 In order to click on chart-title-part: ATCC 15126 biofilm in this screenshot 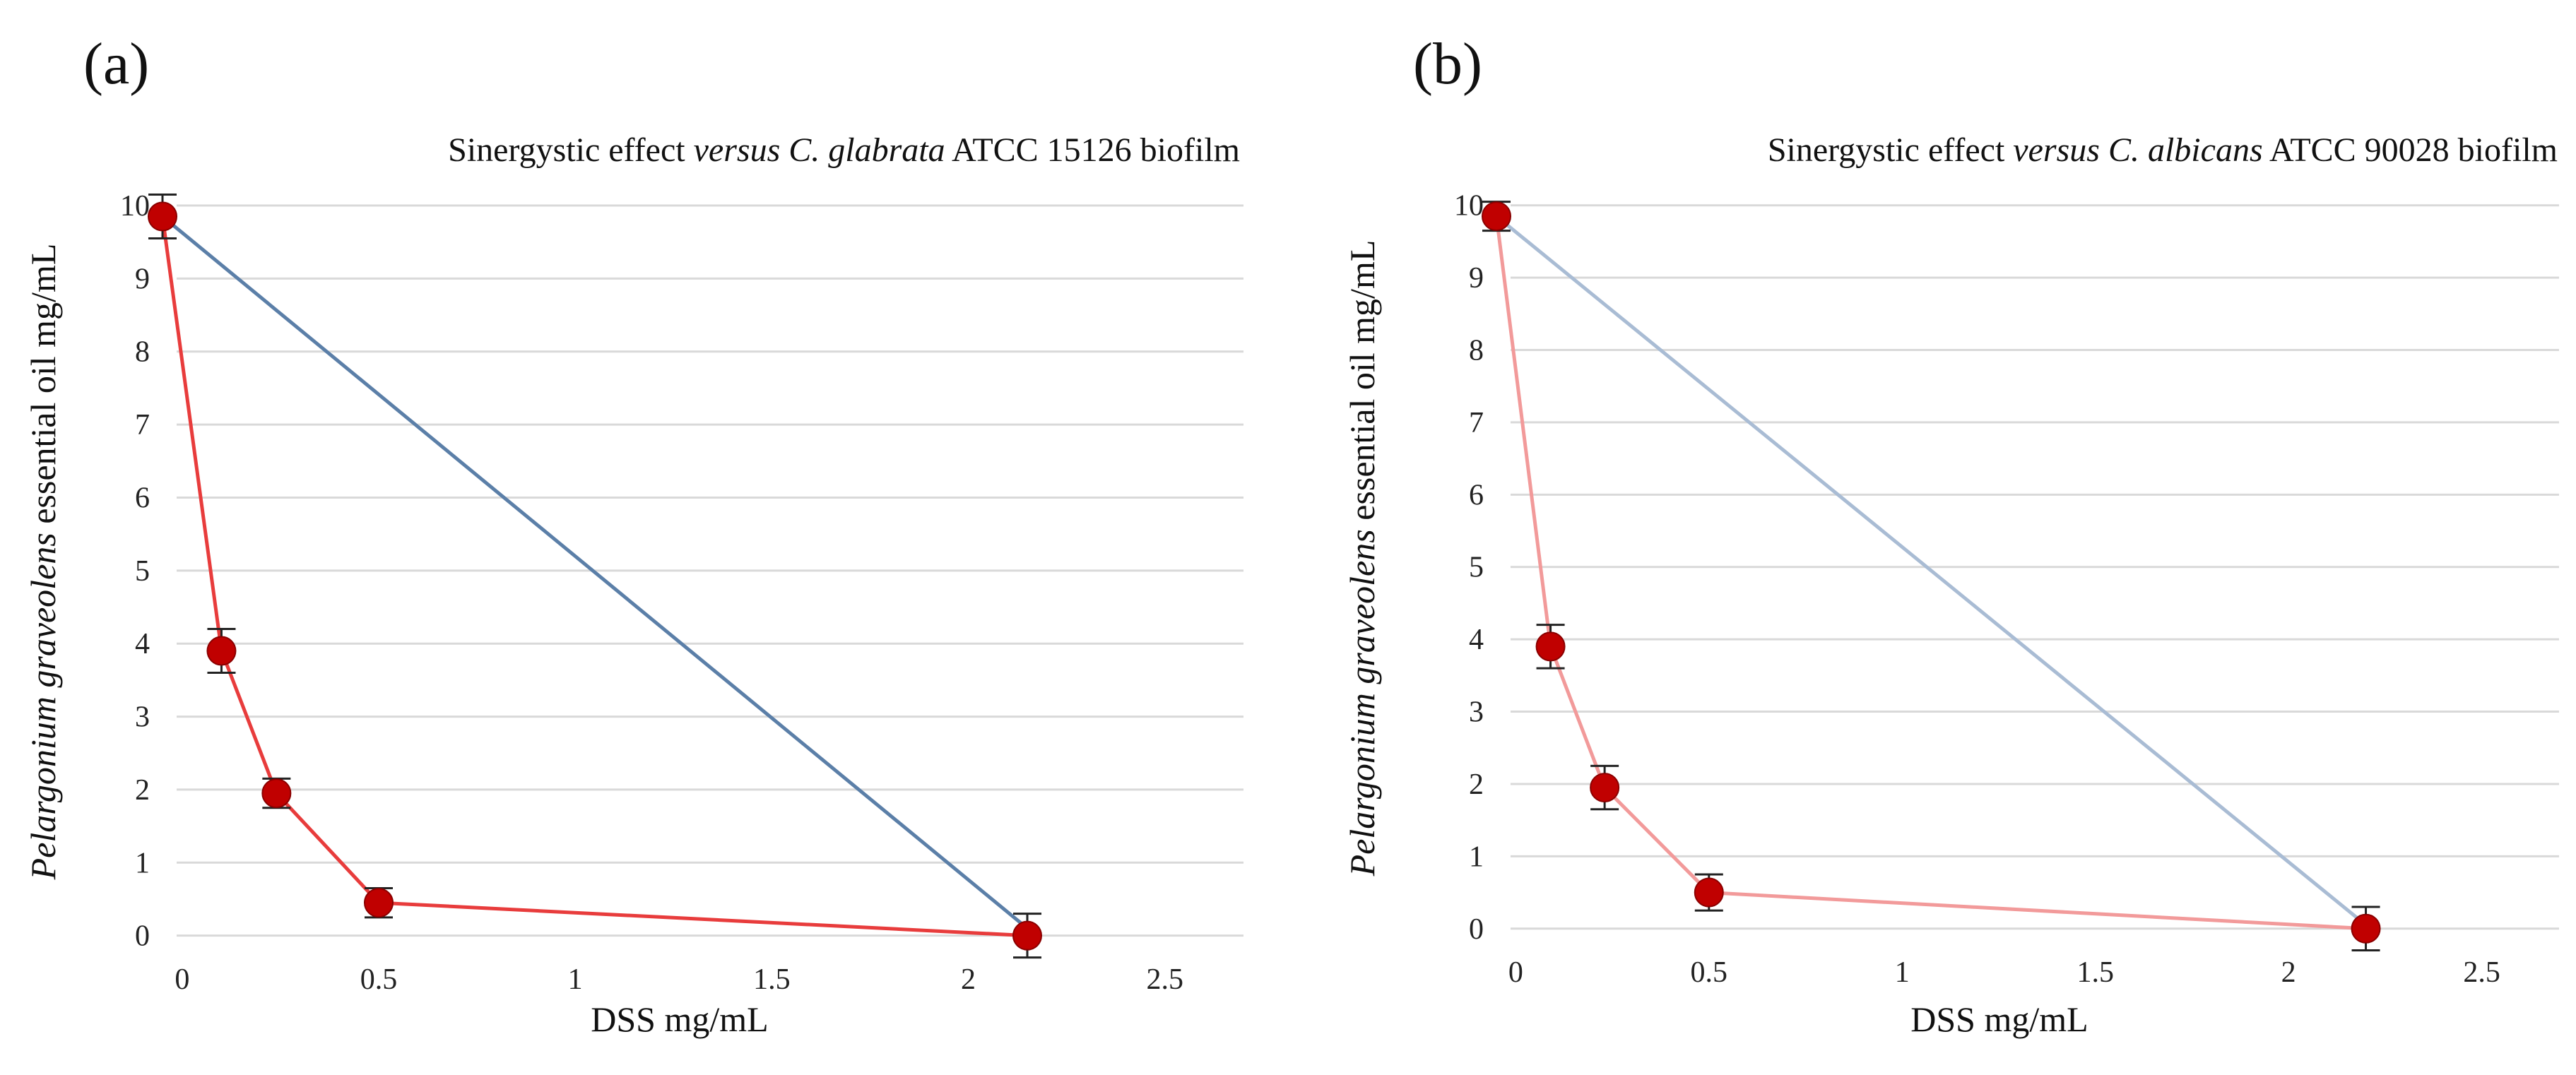, I will do `click(1092, 150)`.